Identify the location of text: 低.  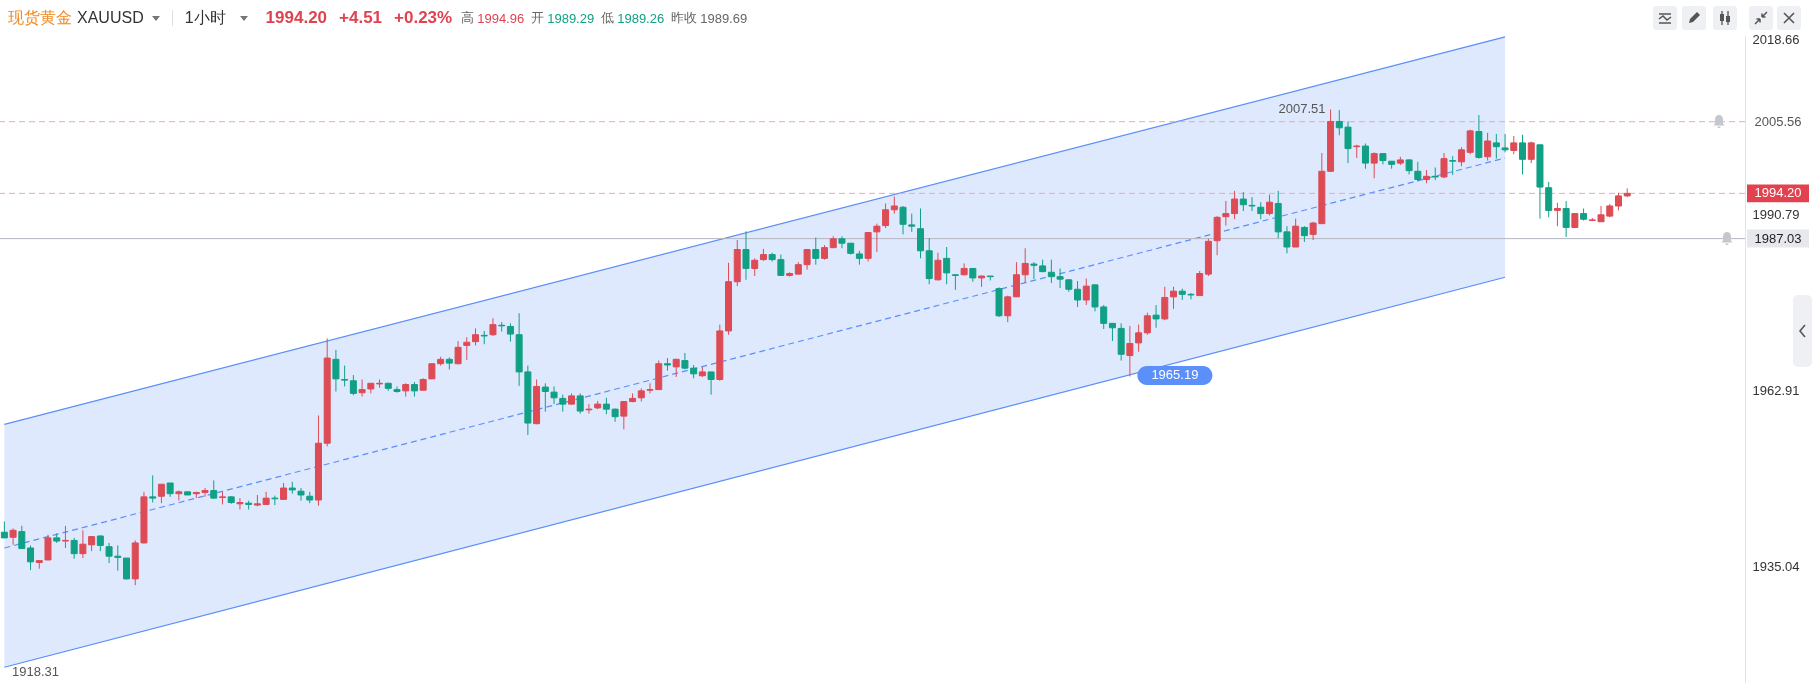
(608, 18).